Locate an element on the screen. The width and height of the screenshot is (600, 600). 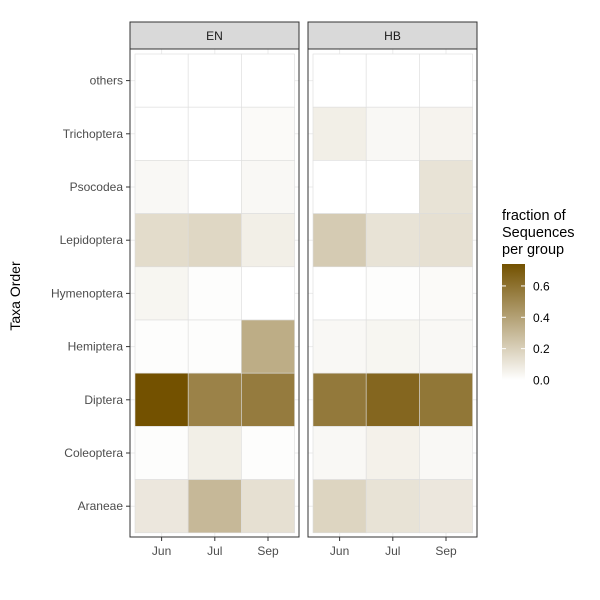
y-tick-label: Lepidoptera is located at coordinates (92, 240).